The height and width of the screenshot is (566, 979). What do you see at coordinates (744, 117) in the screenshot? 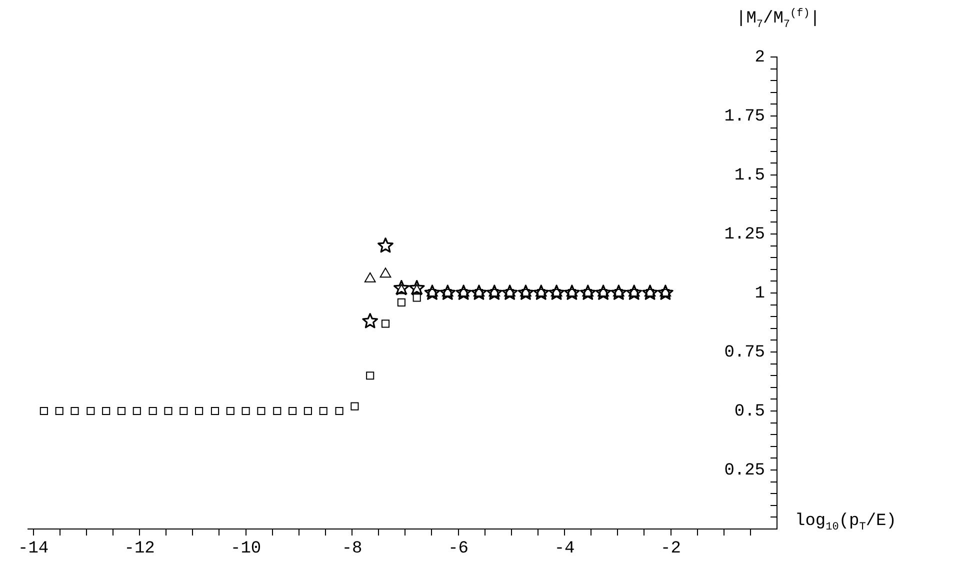
I see `y-tick-label: 1.75` at bounding box center [744, 117].